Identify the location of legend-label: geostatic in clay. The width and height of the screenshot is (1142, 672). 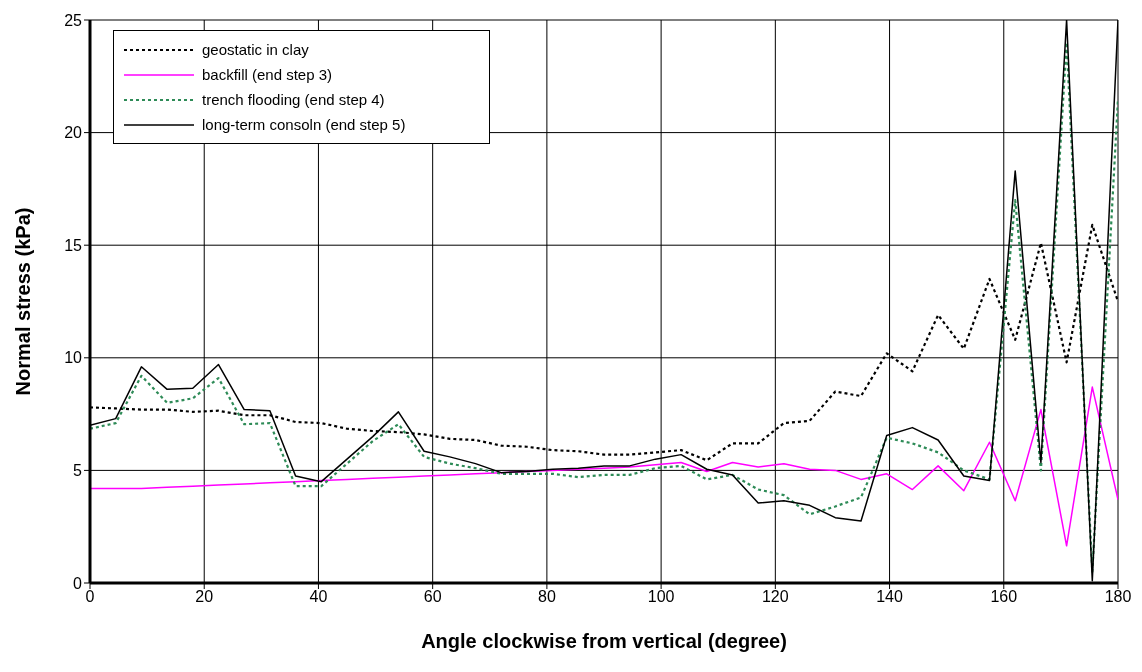
(255, 49).